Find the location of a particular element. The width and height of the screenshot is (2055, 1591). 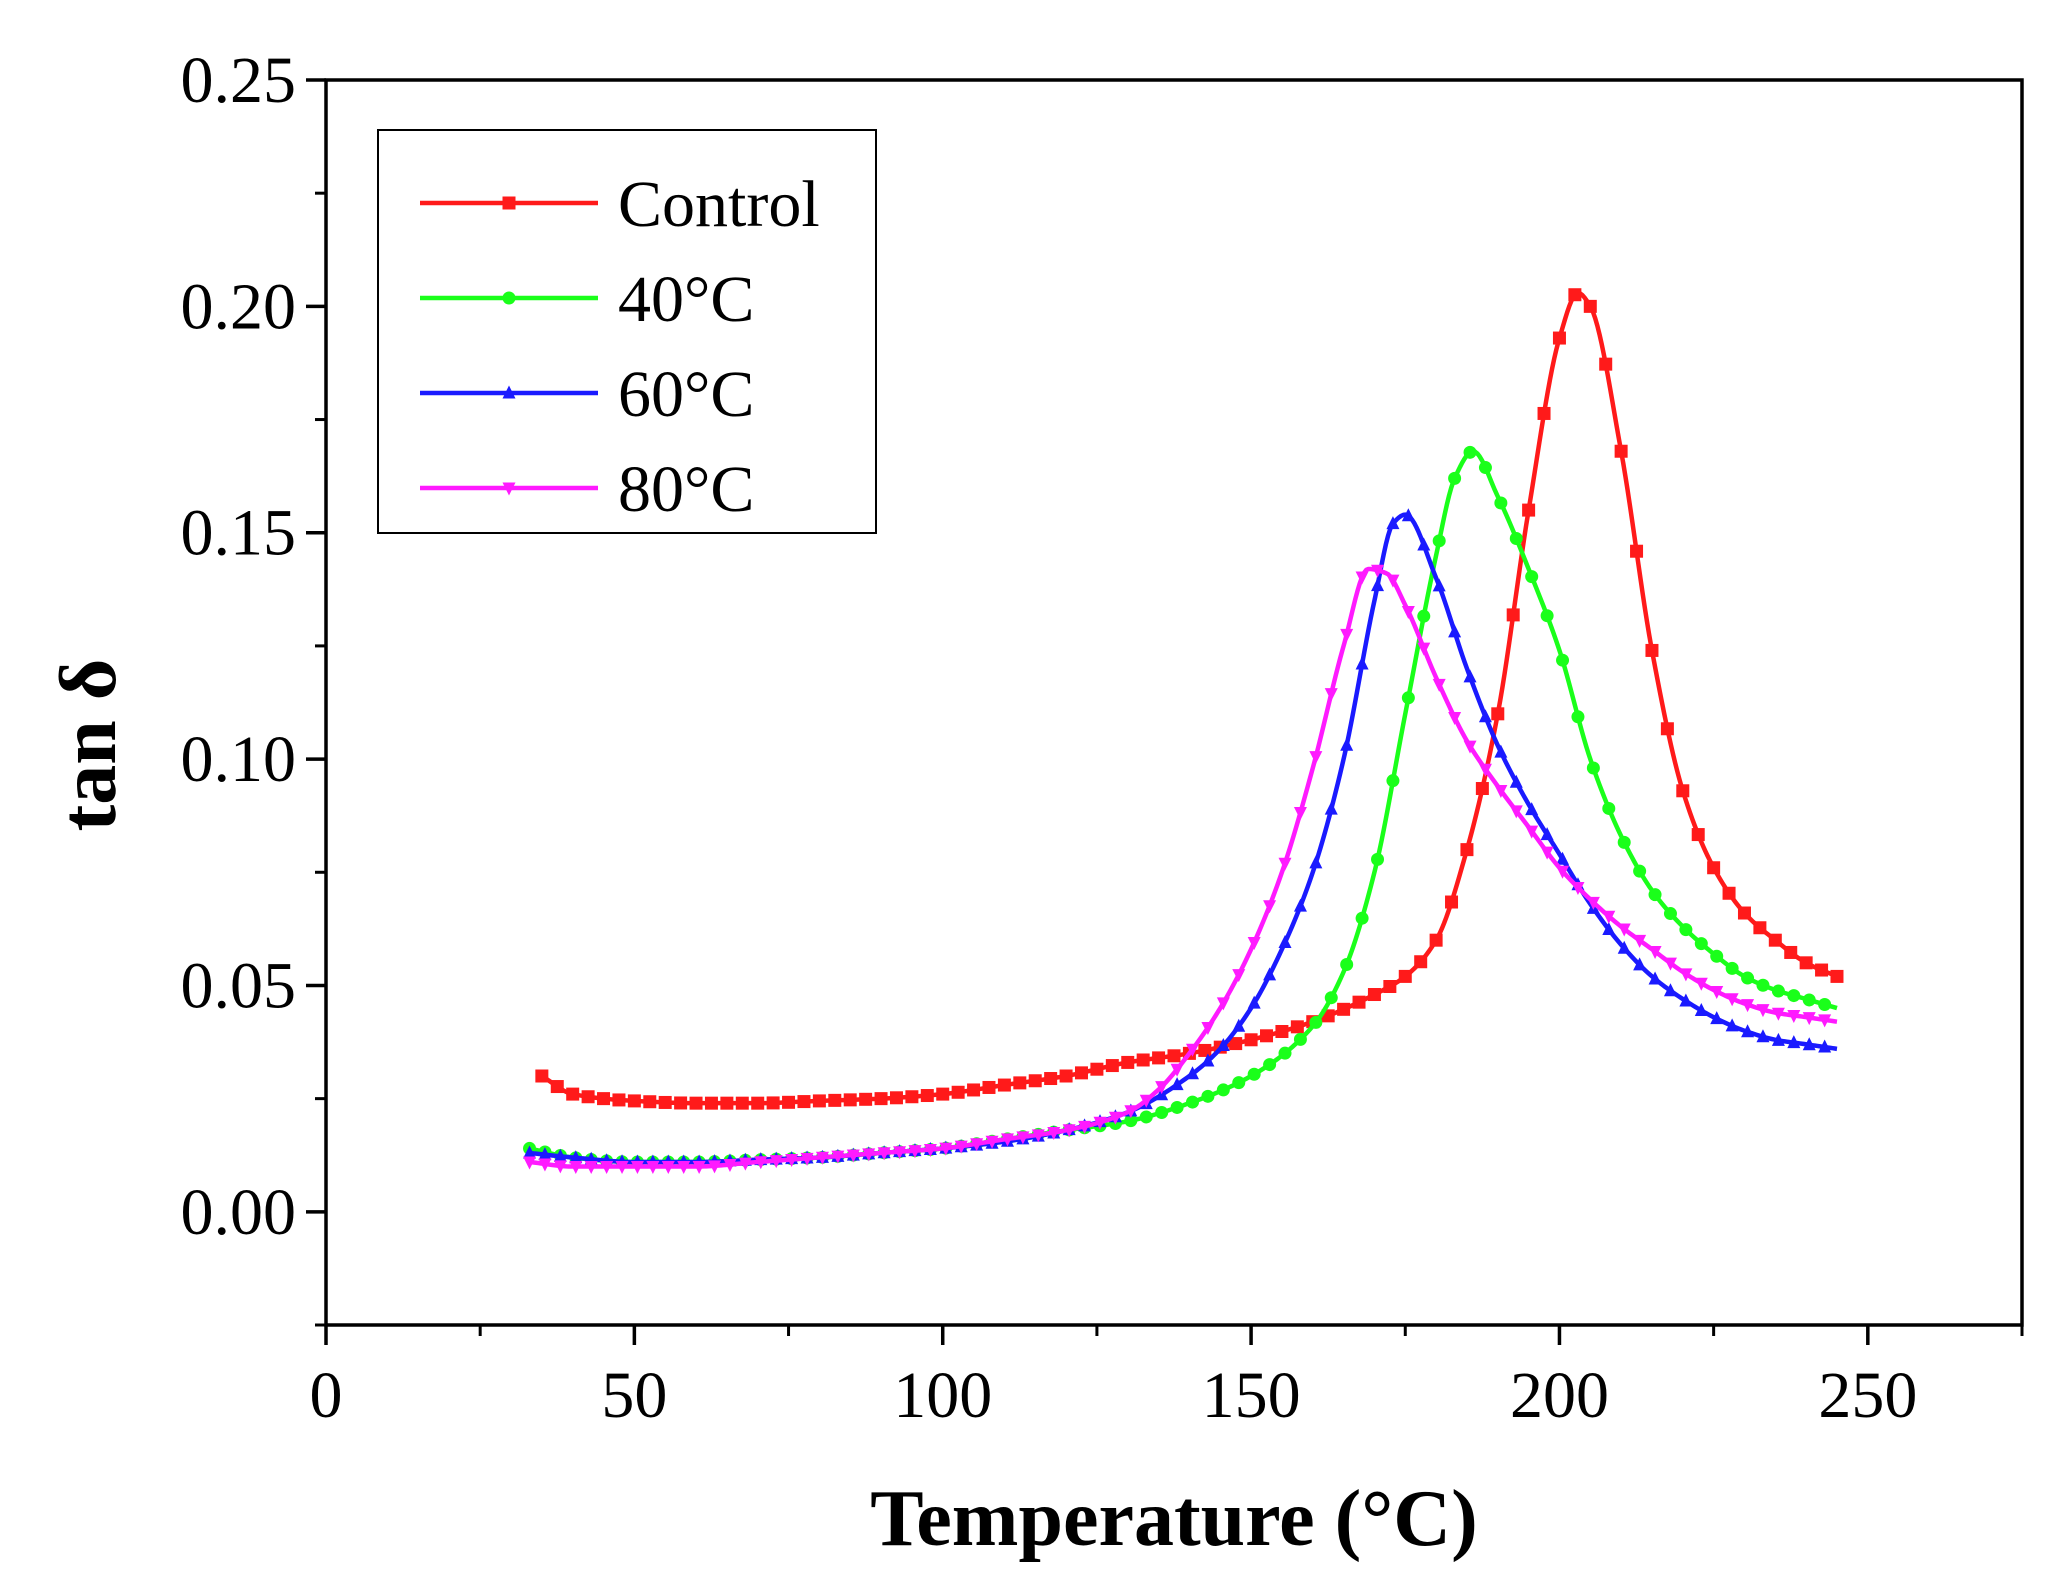

y-tick-label: 0.10 is located at coordinates (239, 759).